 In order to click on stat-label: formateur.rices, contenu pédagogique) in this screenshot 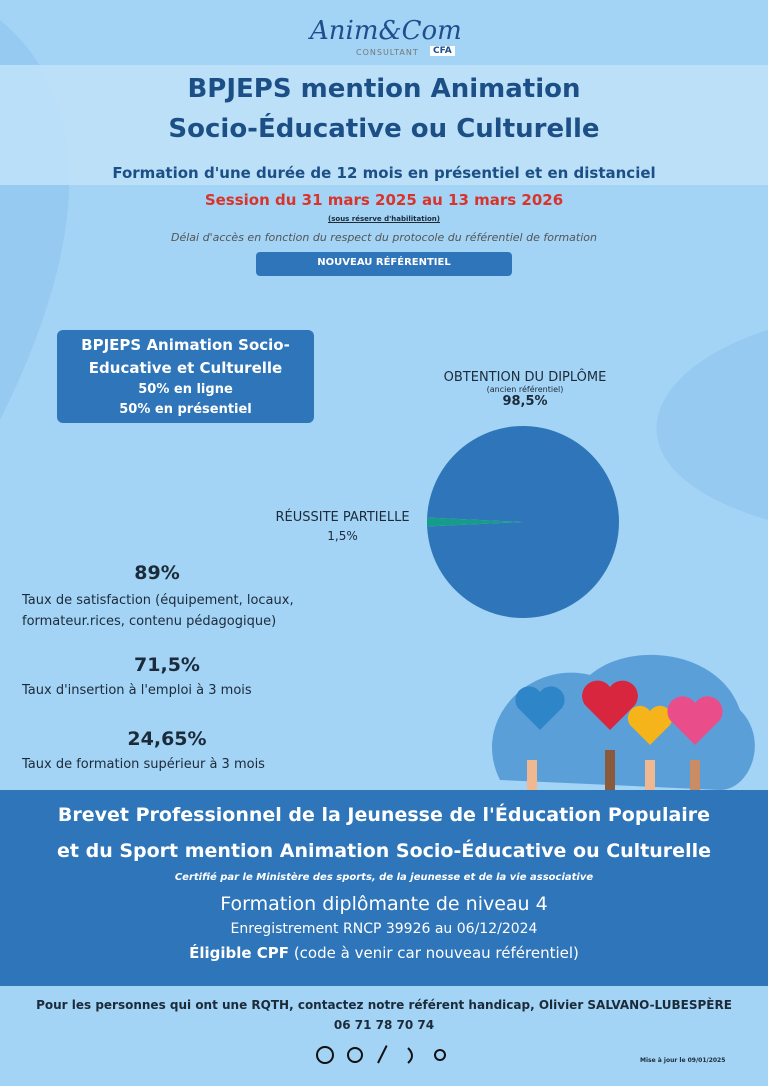, I will do `click(149, 621)`.